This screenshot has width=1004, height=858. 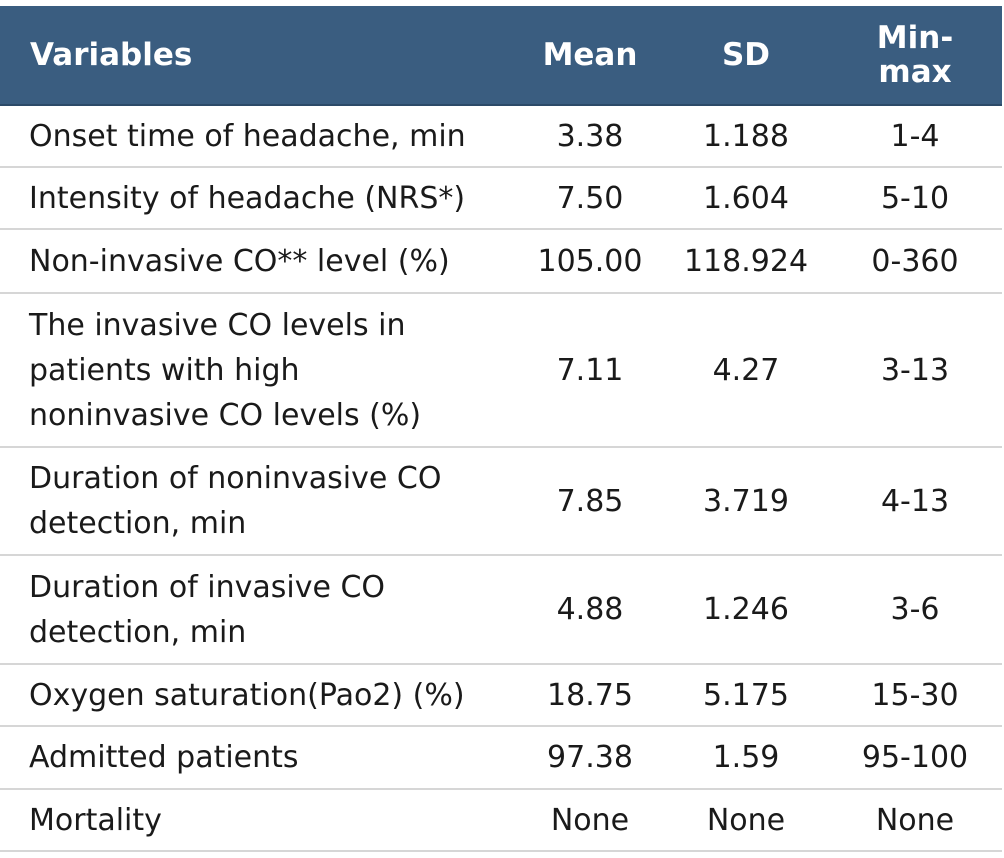 I want to click on cell-variable-line: Admitted patients, so click(x=164, y=757).